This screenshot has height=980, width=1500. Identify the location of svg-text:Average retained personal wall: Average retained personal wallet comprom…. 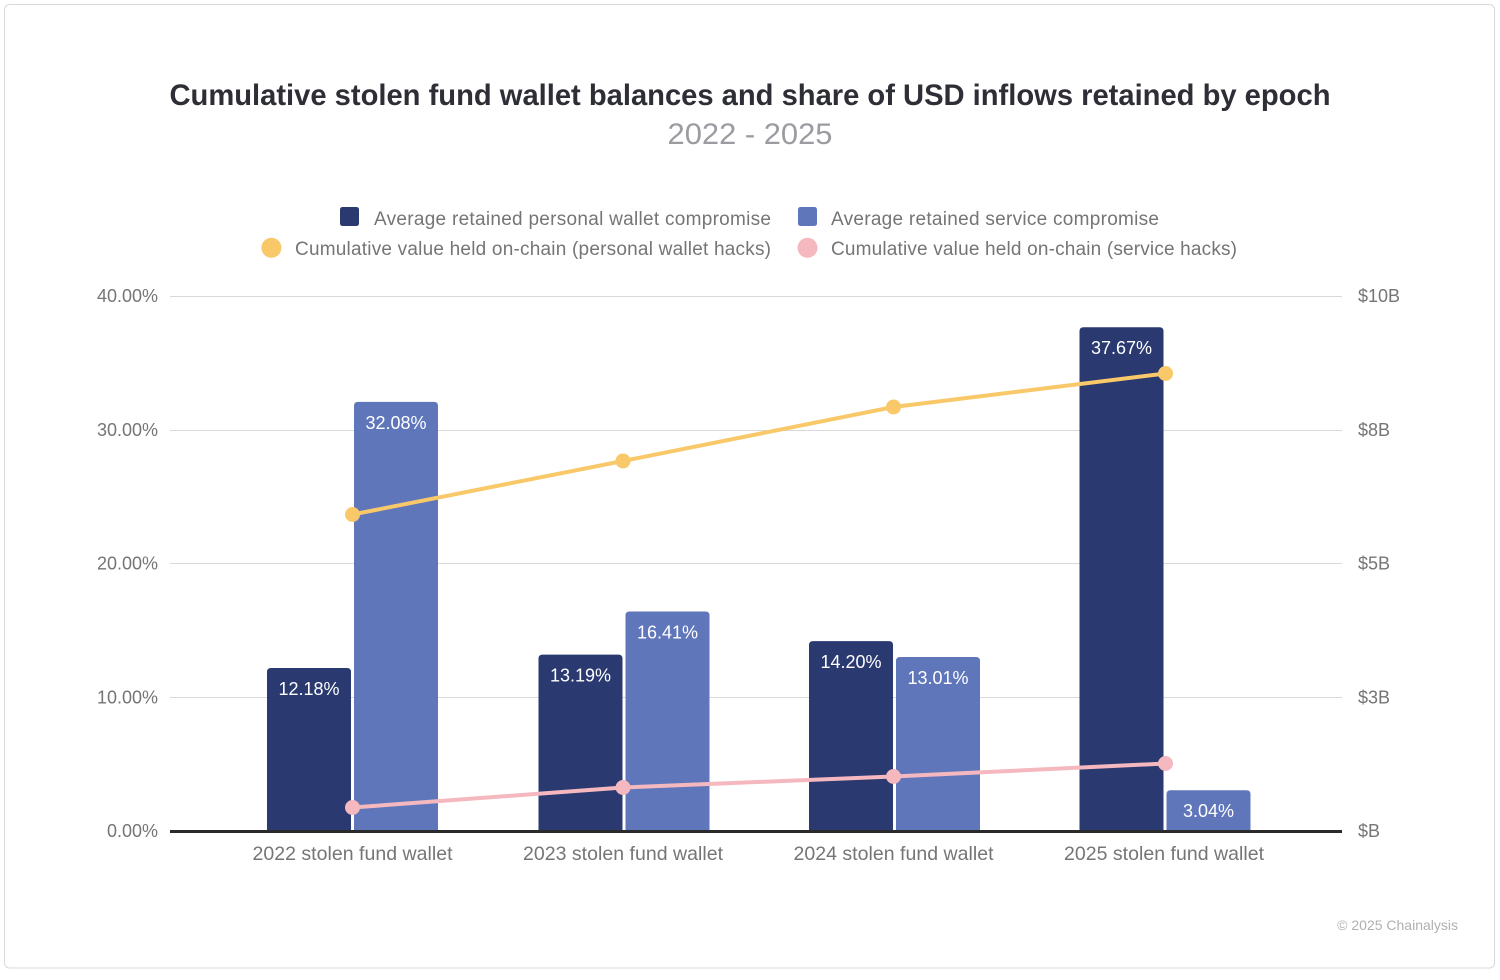
(572, 219).